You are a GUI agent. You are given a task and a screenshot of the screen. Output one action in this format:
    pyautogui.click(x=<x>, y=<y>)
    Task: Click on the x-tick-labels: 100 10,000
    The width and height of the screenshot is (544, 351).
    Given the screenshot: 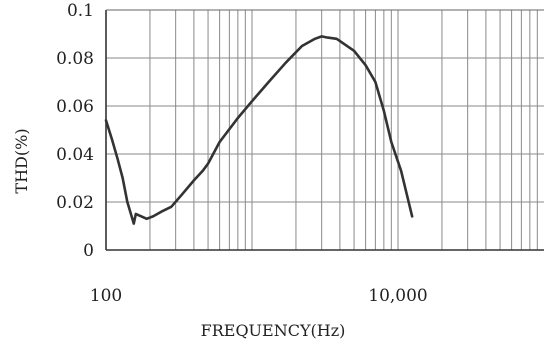 What is the action you would take?
    pyautogui.click(x=259, y=296)
    